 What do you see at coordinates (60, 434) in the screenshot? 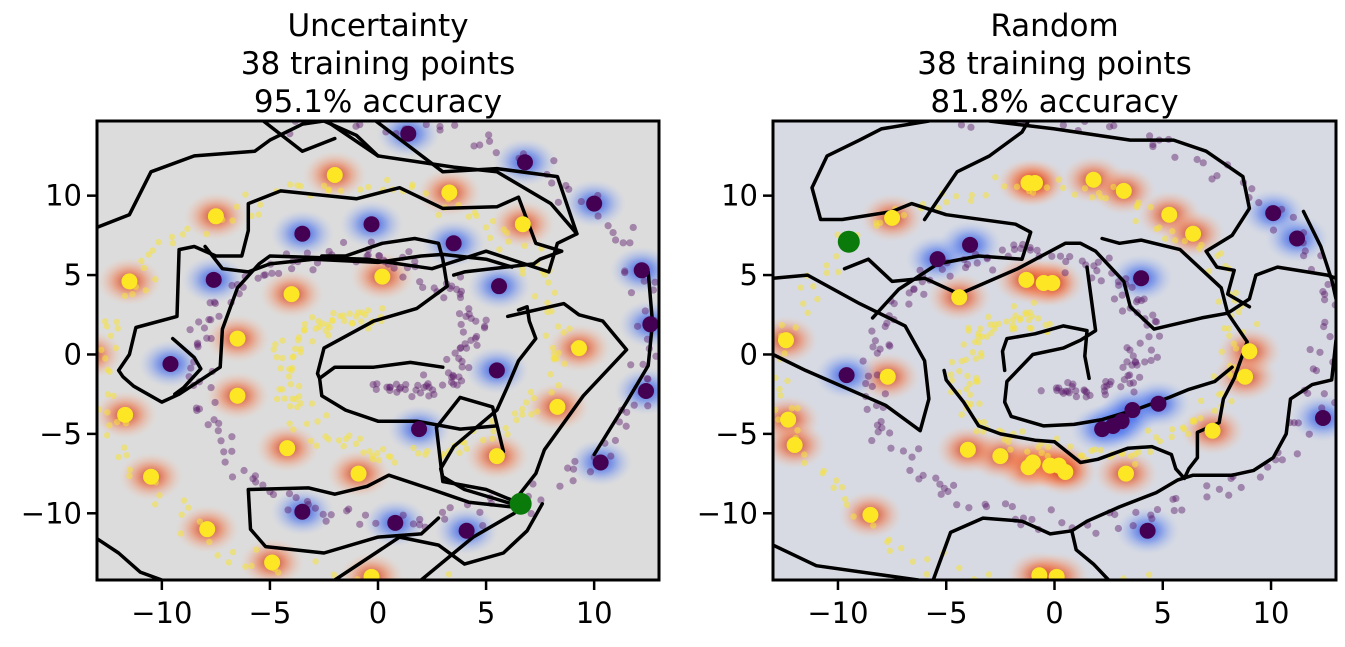
I see `y-tick-label: −5` at bounding box center [60, 434].